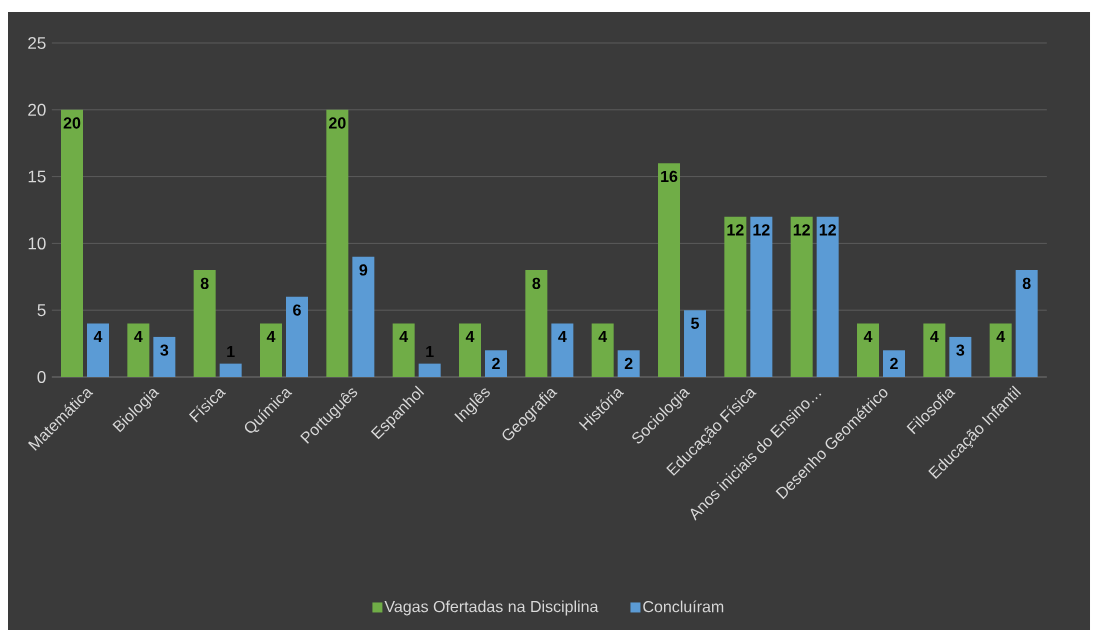 The width and height of the screenshot is (1097, 640). What do you see at coordinates (683, 606) in the screenshot?
I see `legend-label: Concluíram` at bounding box center [683, 606].